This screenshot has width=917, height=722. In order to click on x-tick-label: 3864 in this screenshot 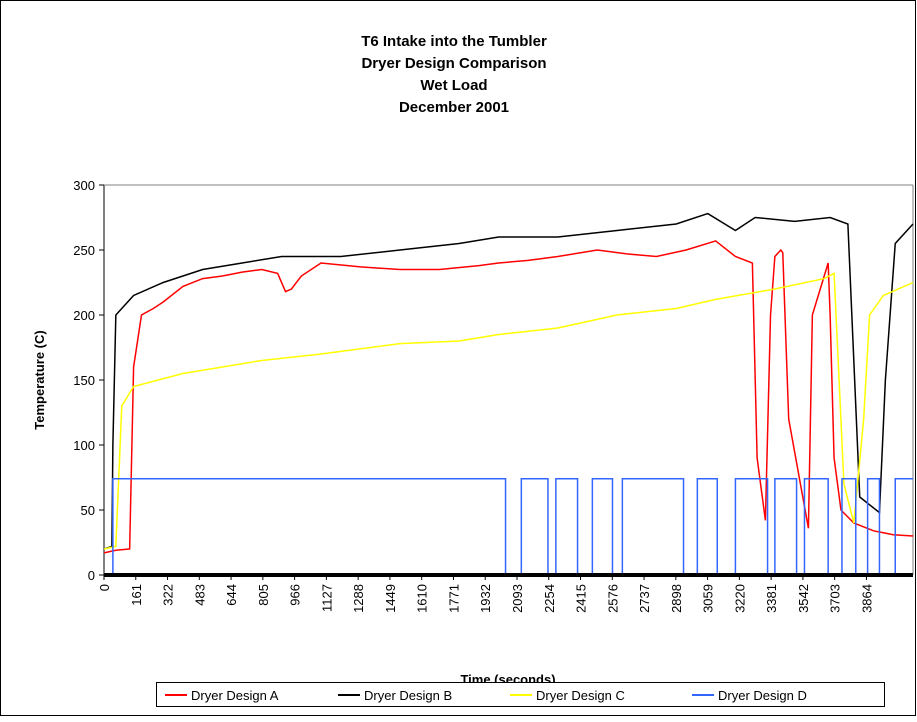, I will do `click(866, 598)`.